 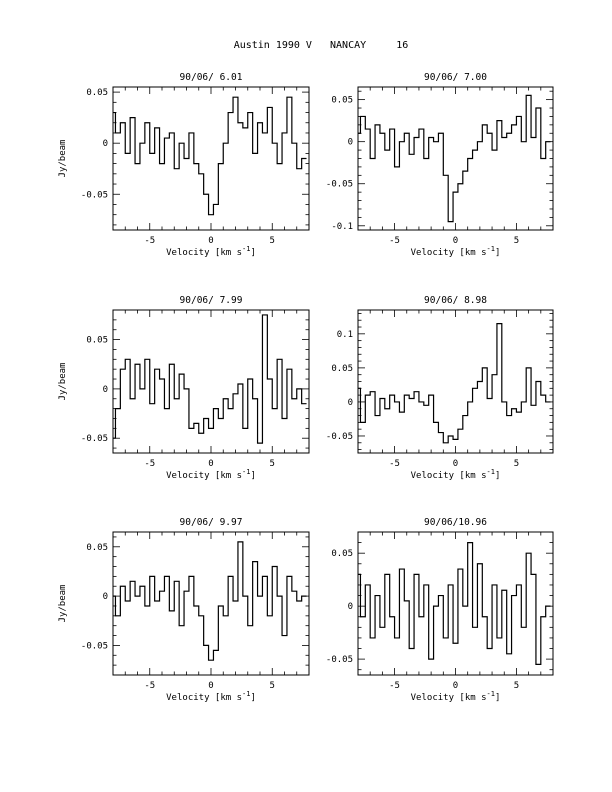 I want to click on panel-title: 90/06/ 7.99, so click(x=211, y=300).